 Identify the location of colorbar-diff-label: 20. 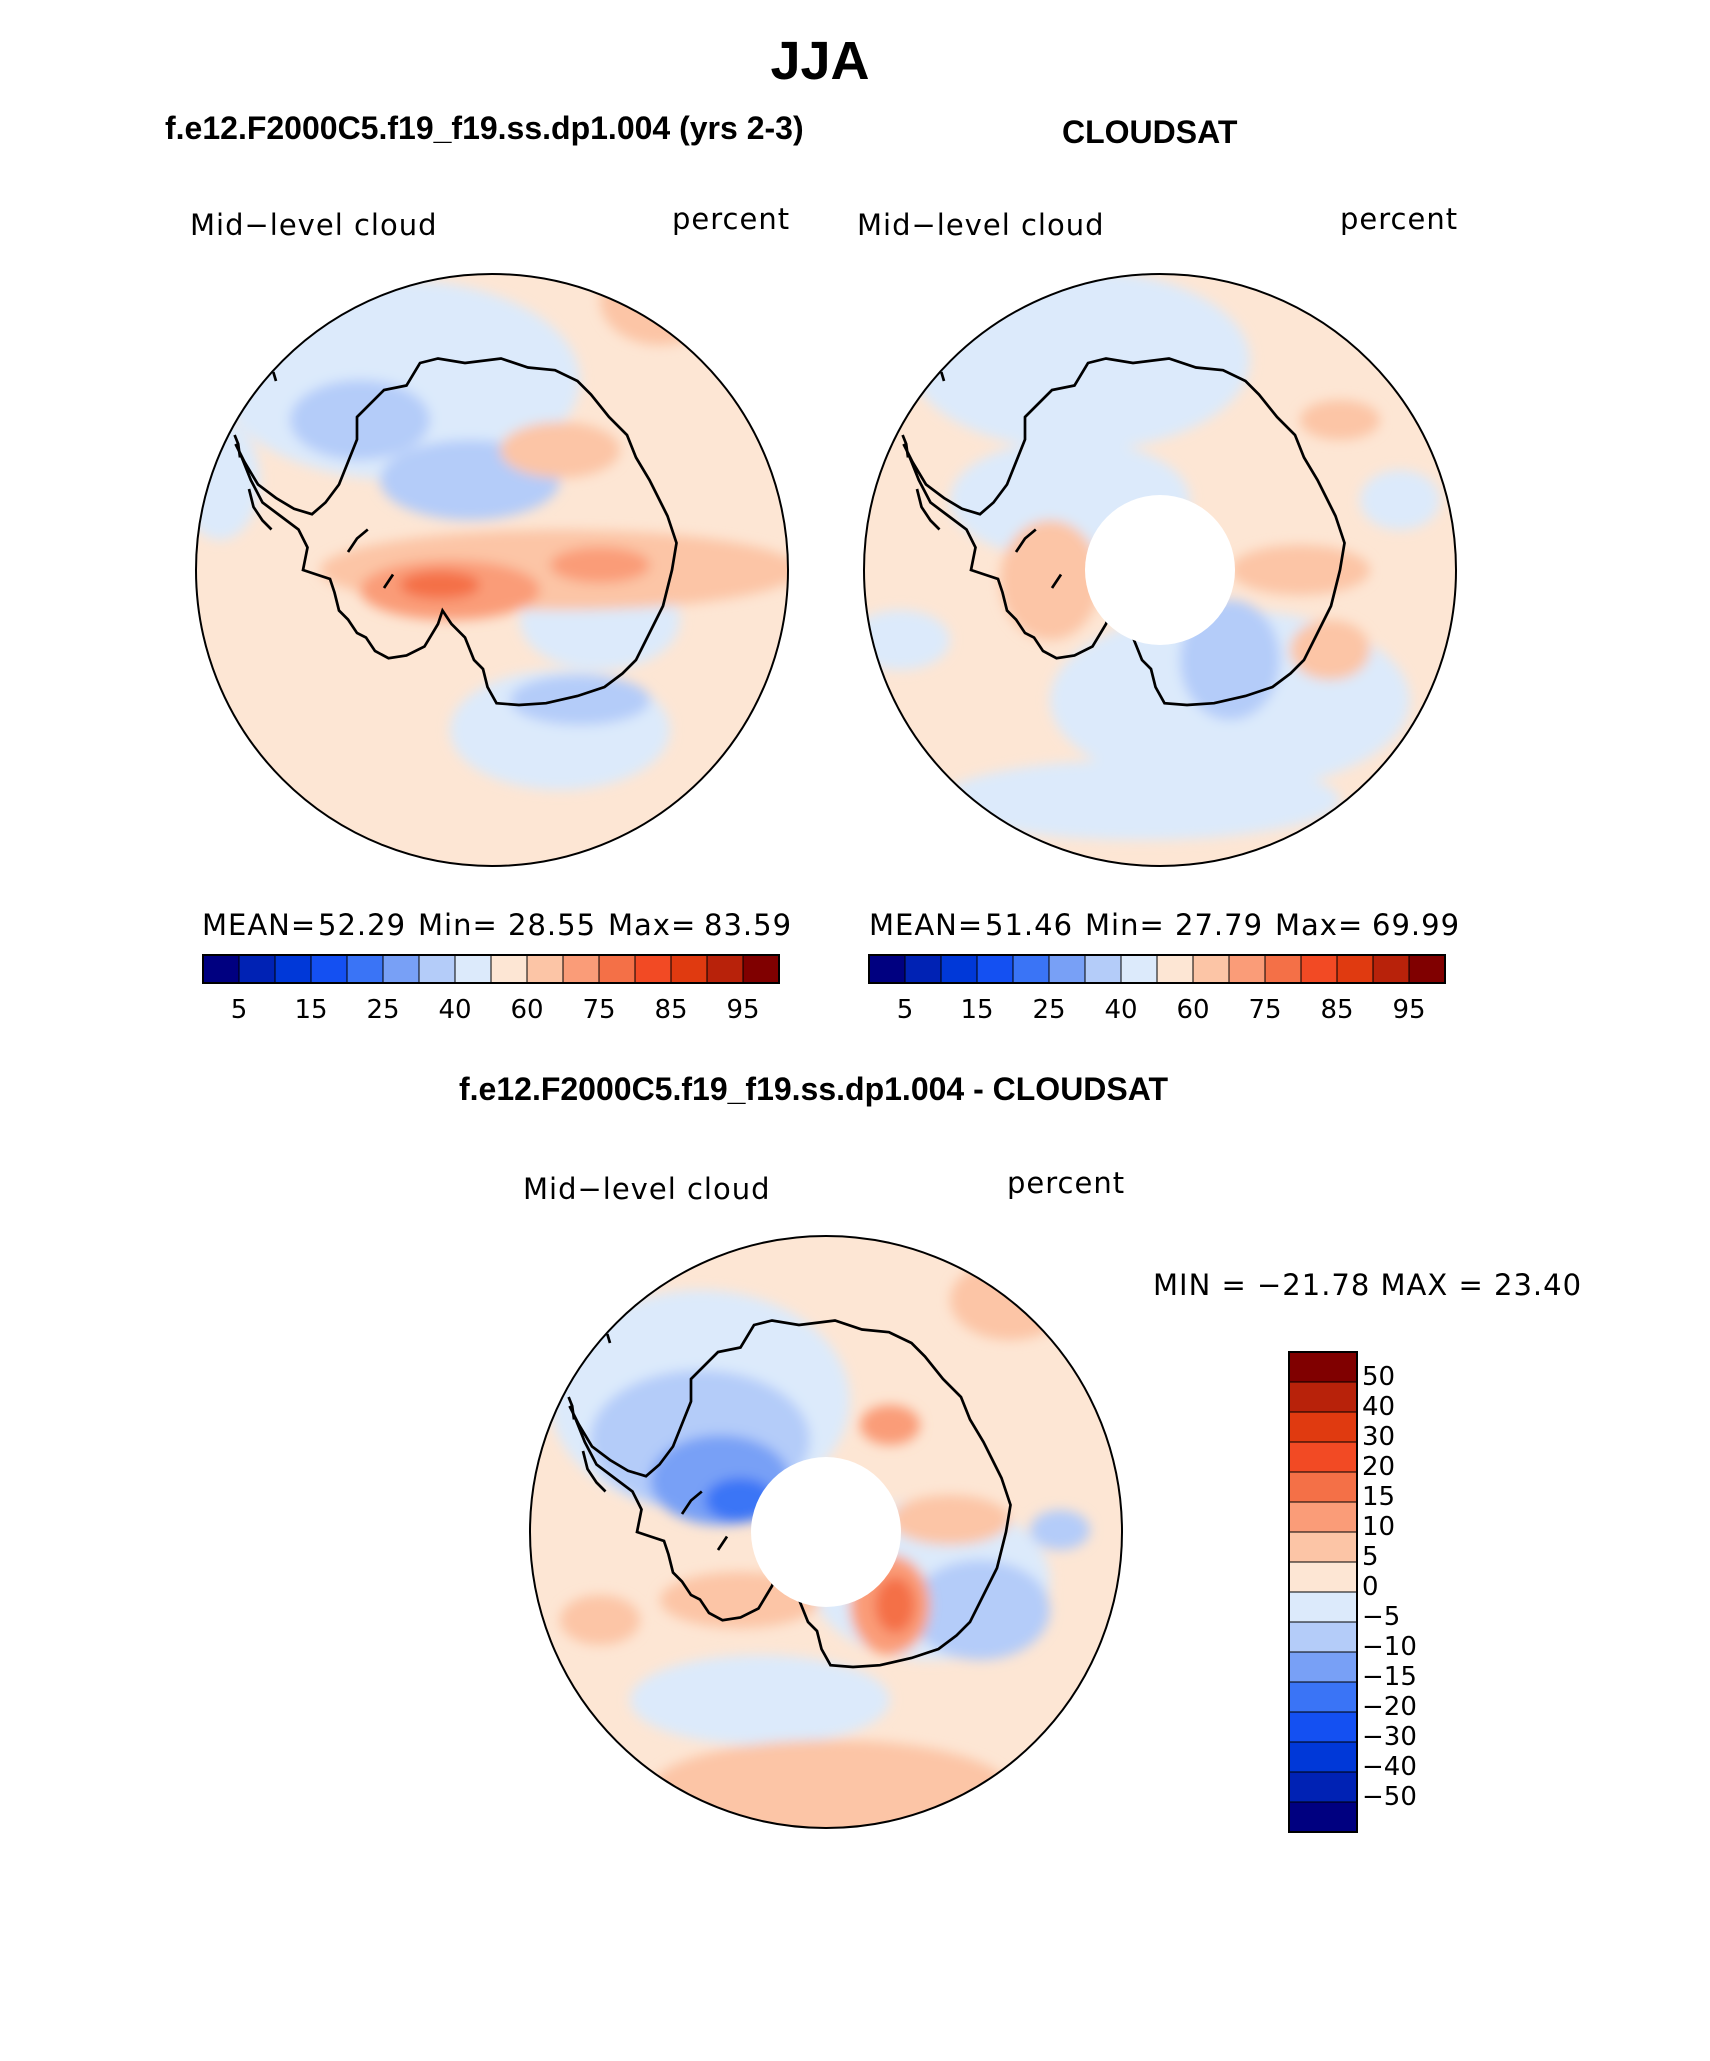
(1378, 1467).